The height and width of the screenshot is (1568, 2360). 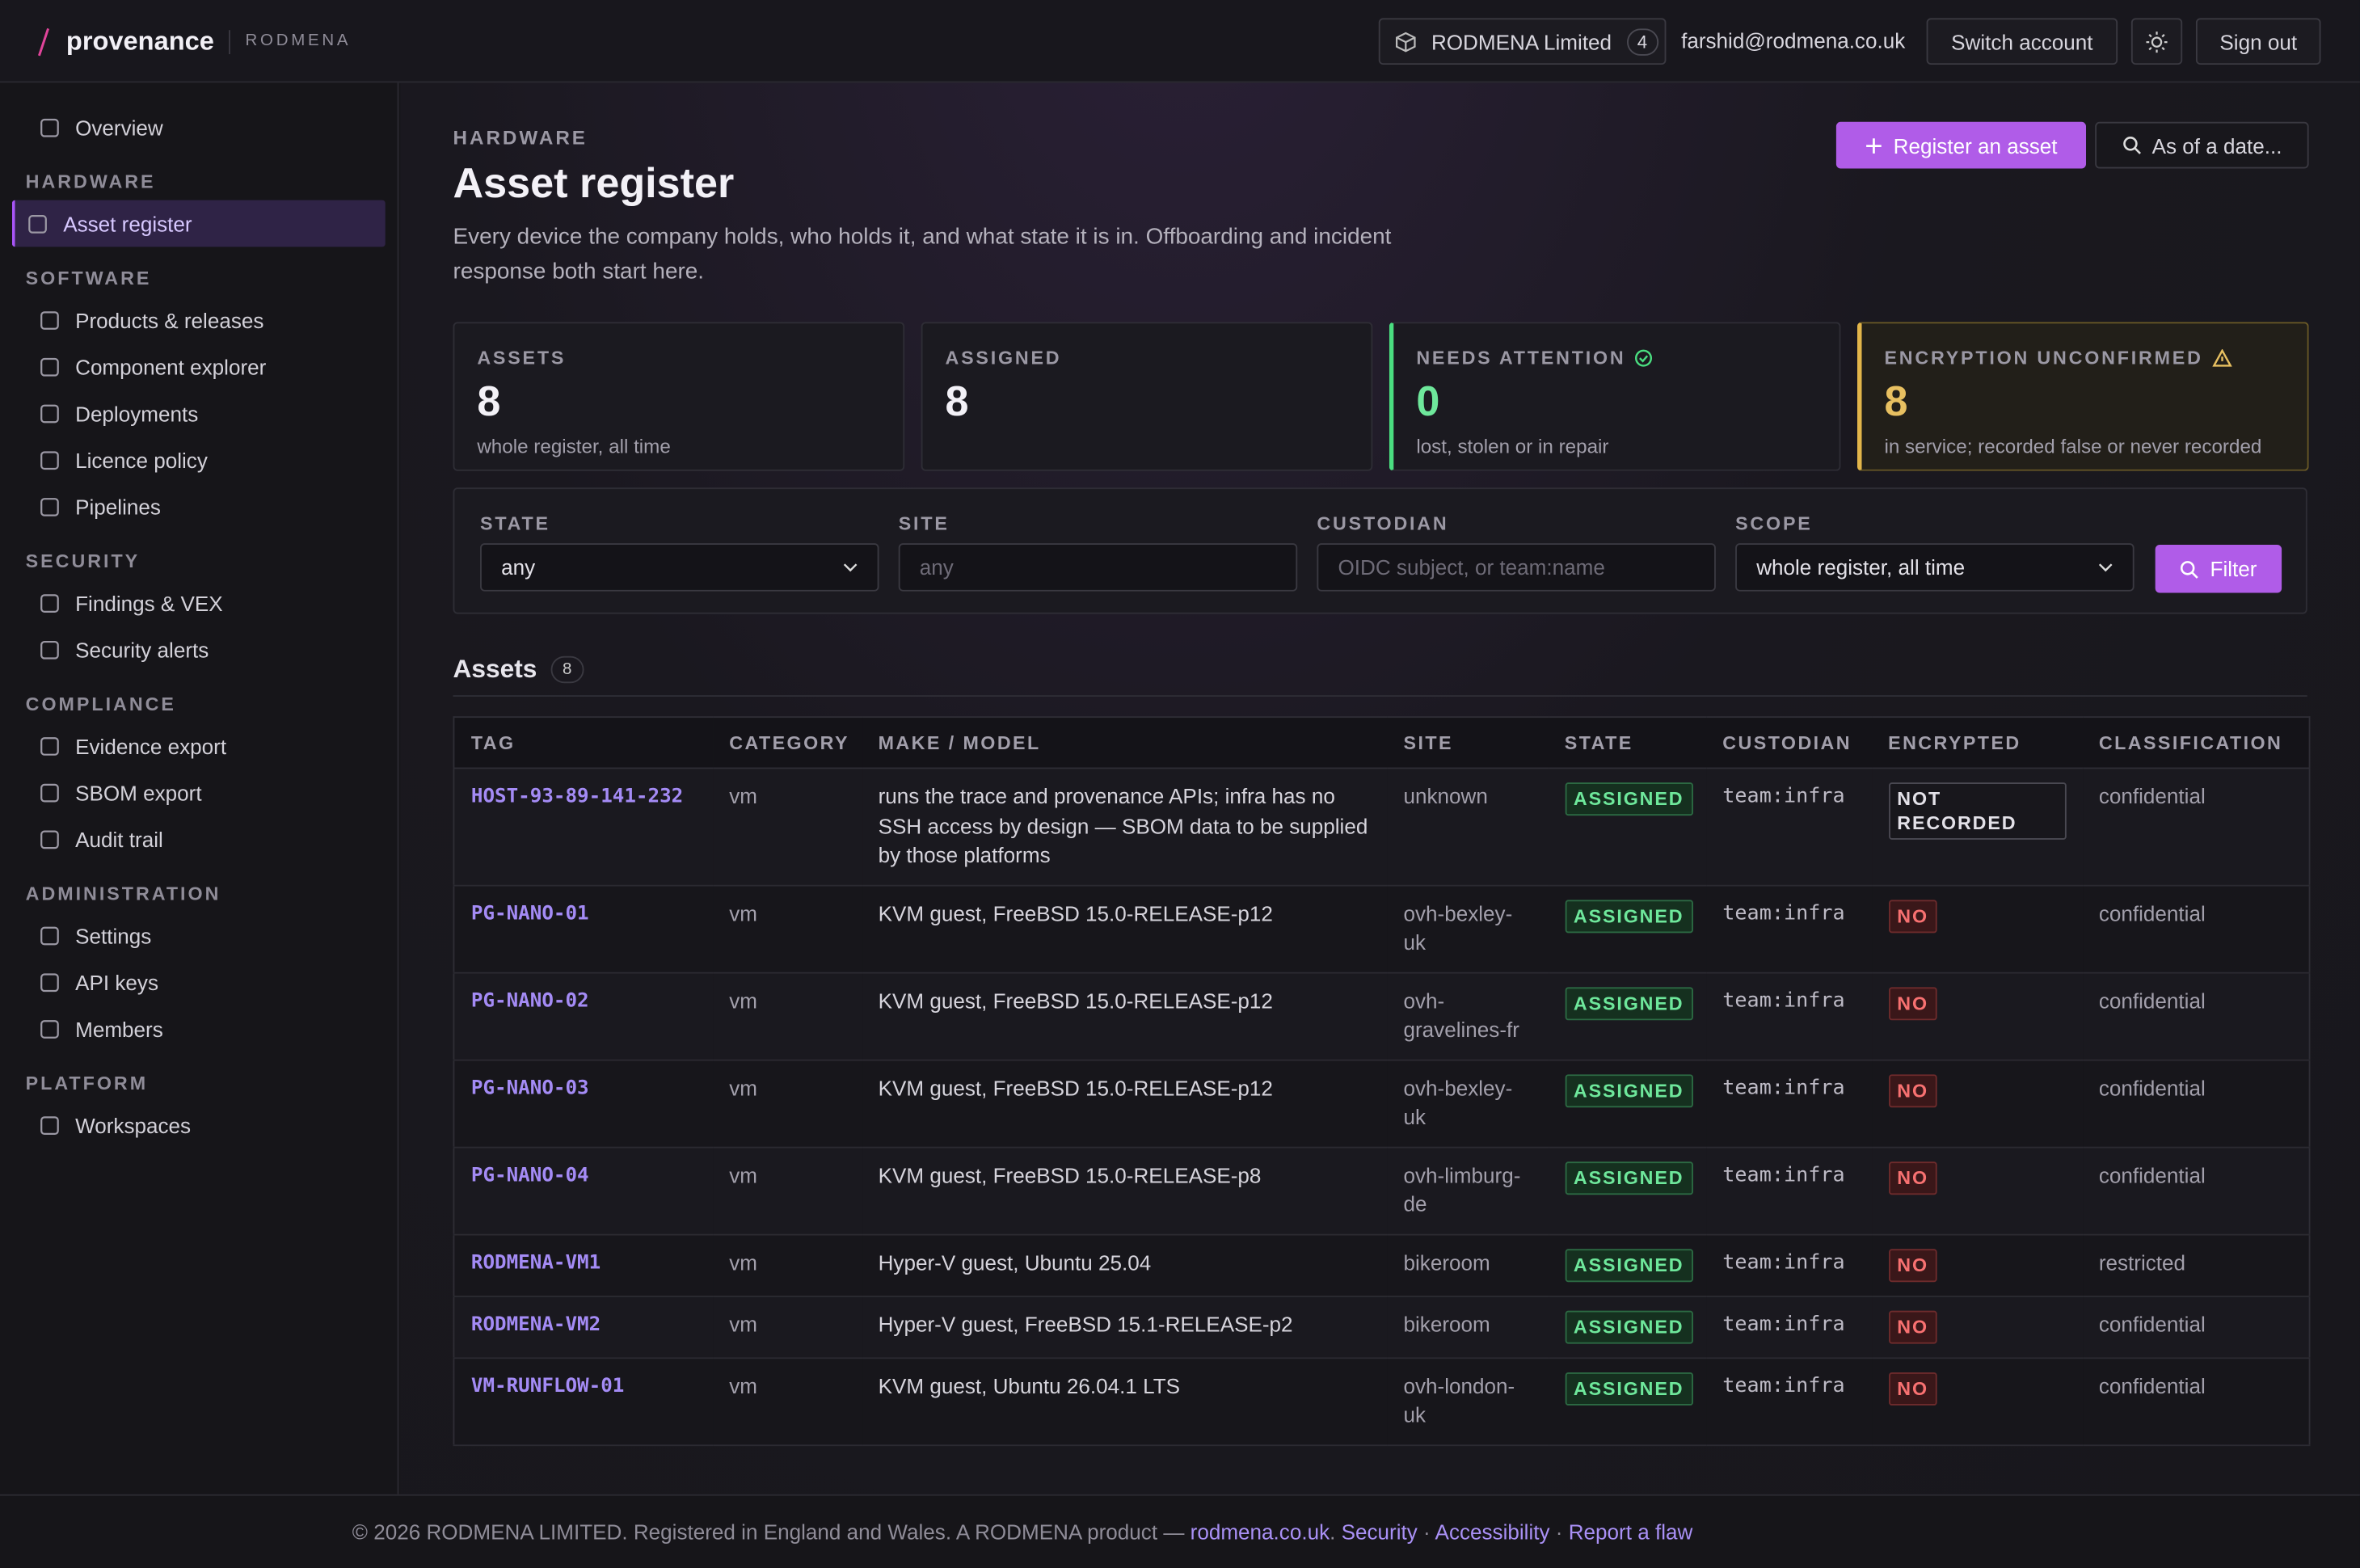 I want to click on text-input: any, so click(x=1098, y=567).